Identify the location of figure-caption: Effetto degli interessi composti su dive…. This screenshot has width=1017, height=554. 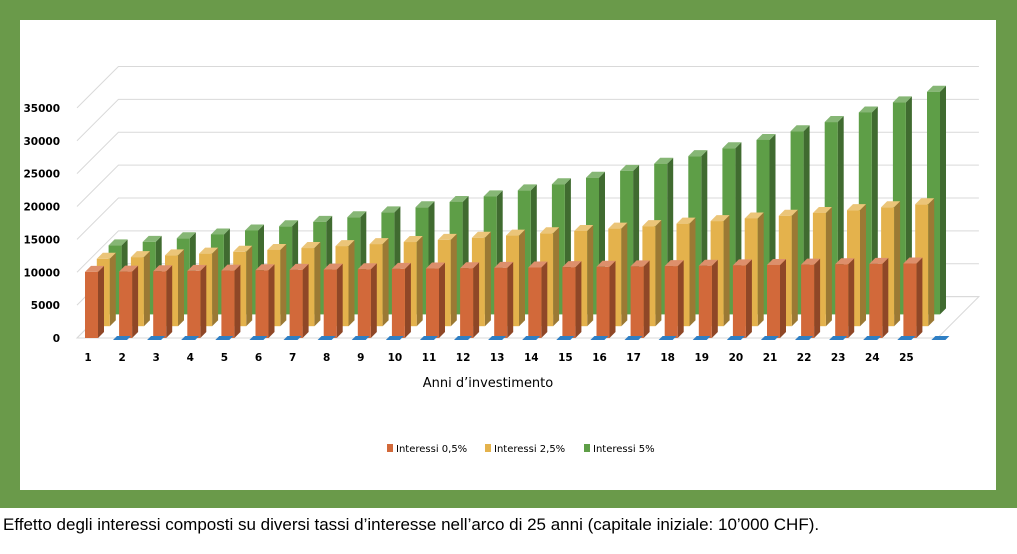
(411, 524).